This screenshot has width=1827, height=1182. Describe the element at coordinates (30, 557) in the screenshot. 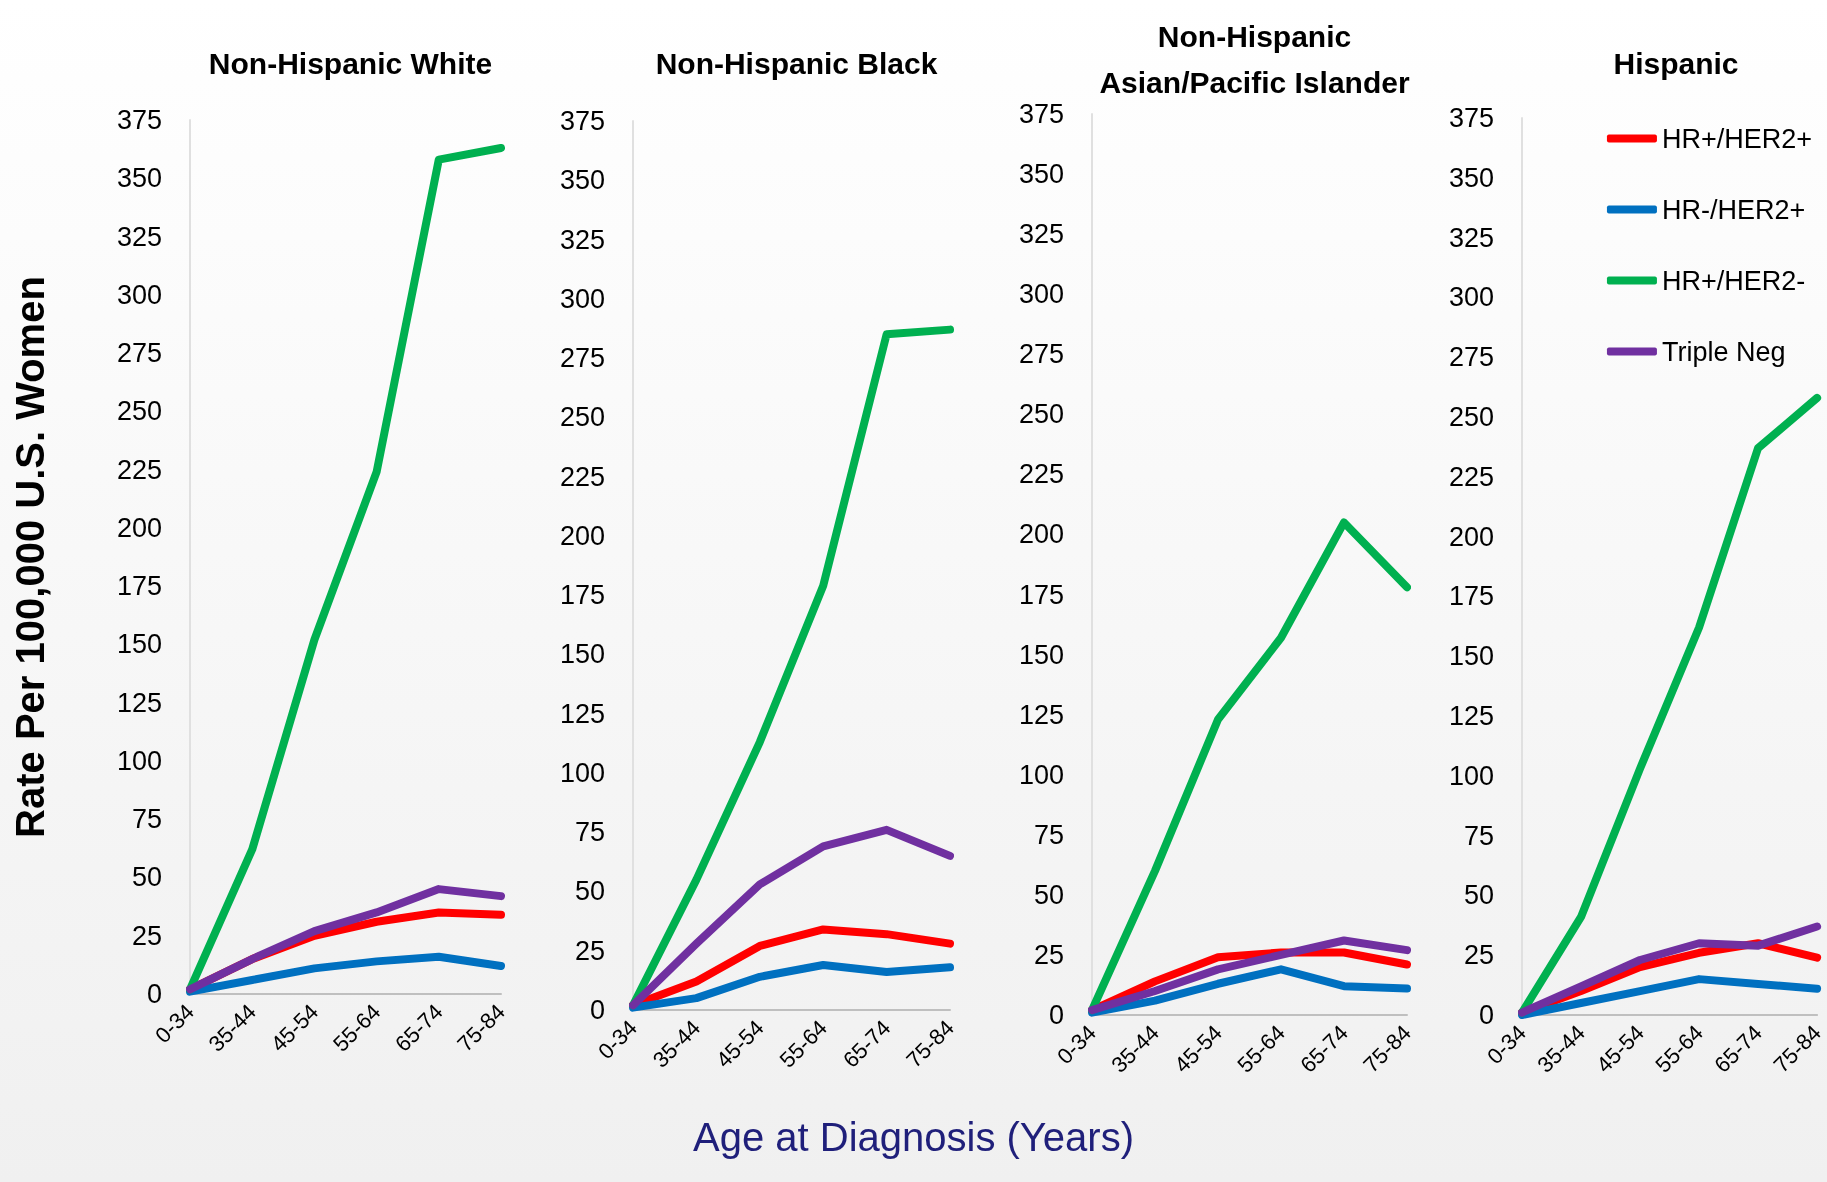

I see `y-axis-title: Rate Per 100,000 U.S. Women` at that location.